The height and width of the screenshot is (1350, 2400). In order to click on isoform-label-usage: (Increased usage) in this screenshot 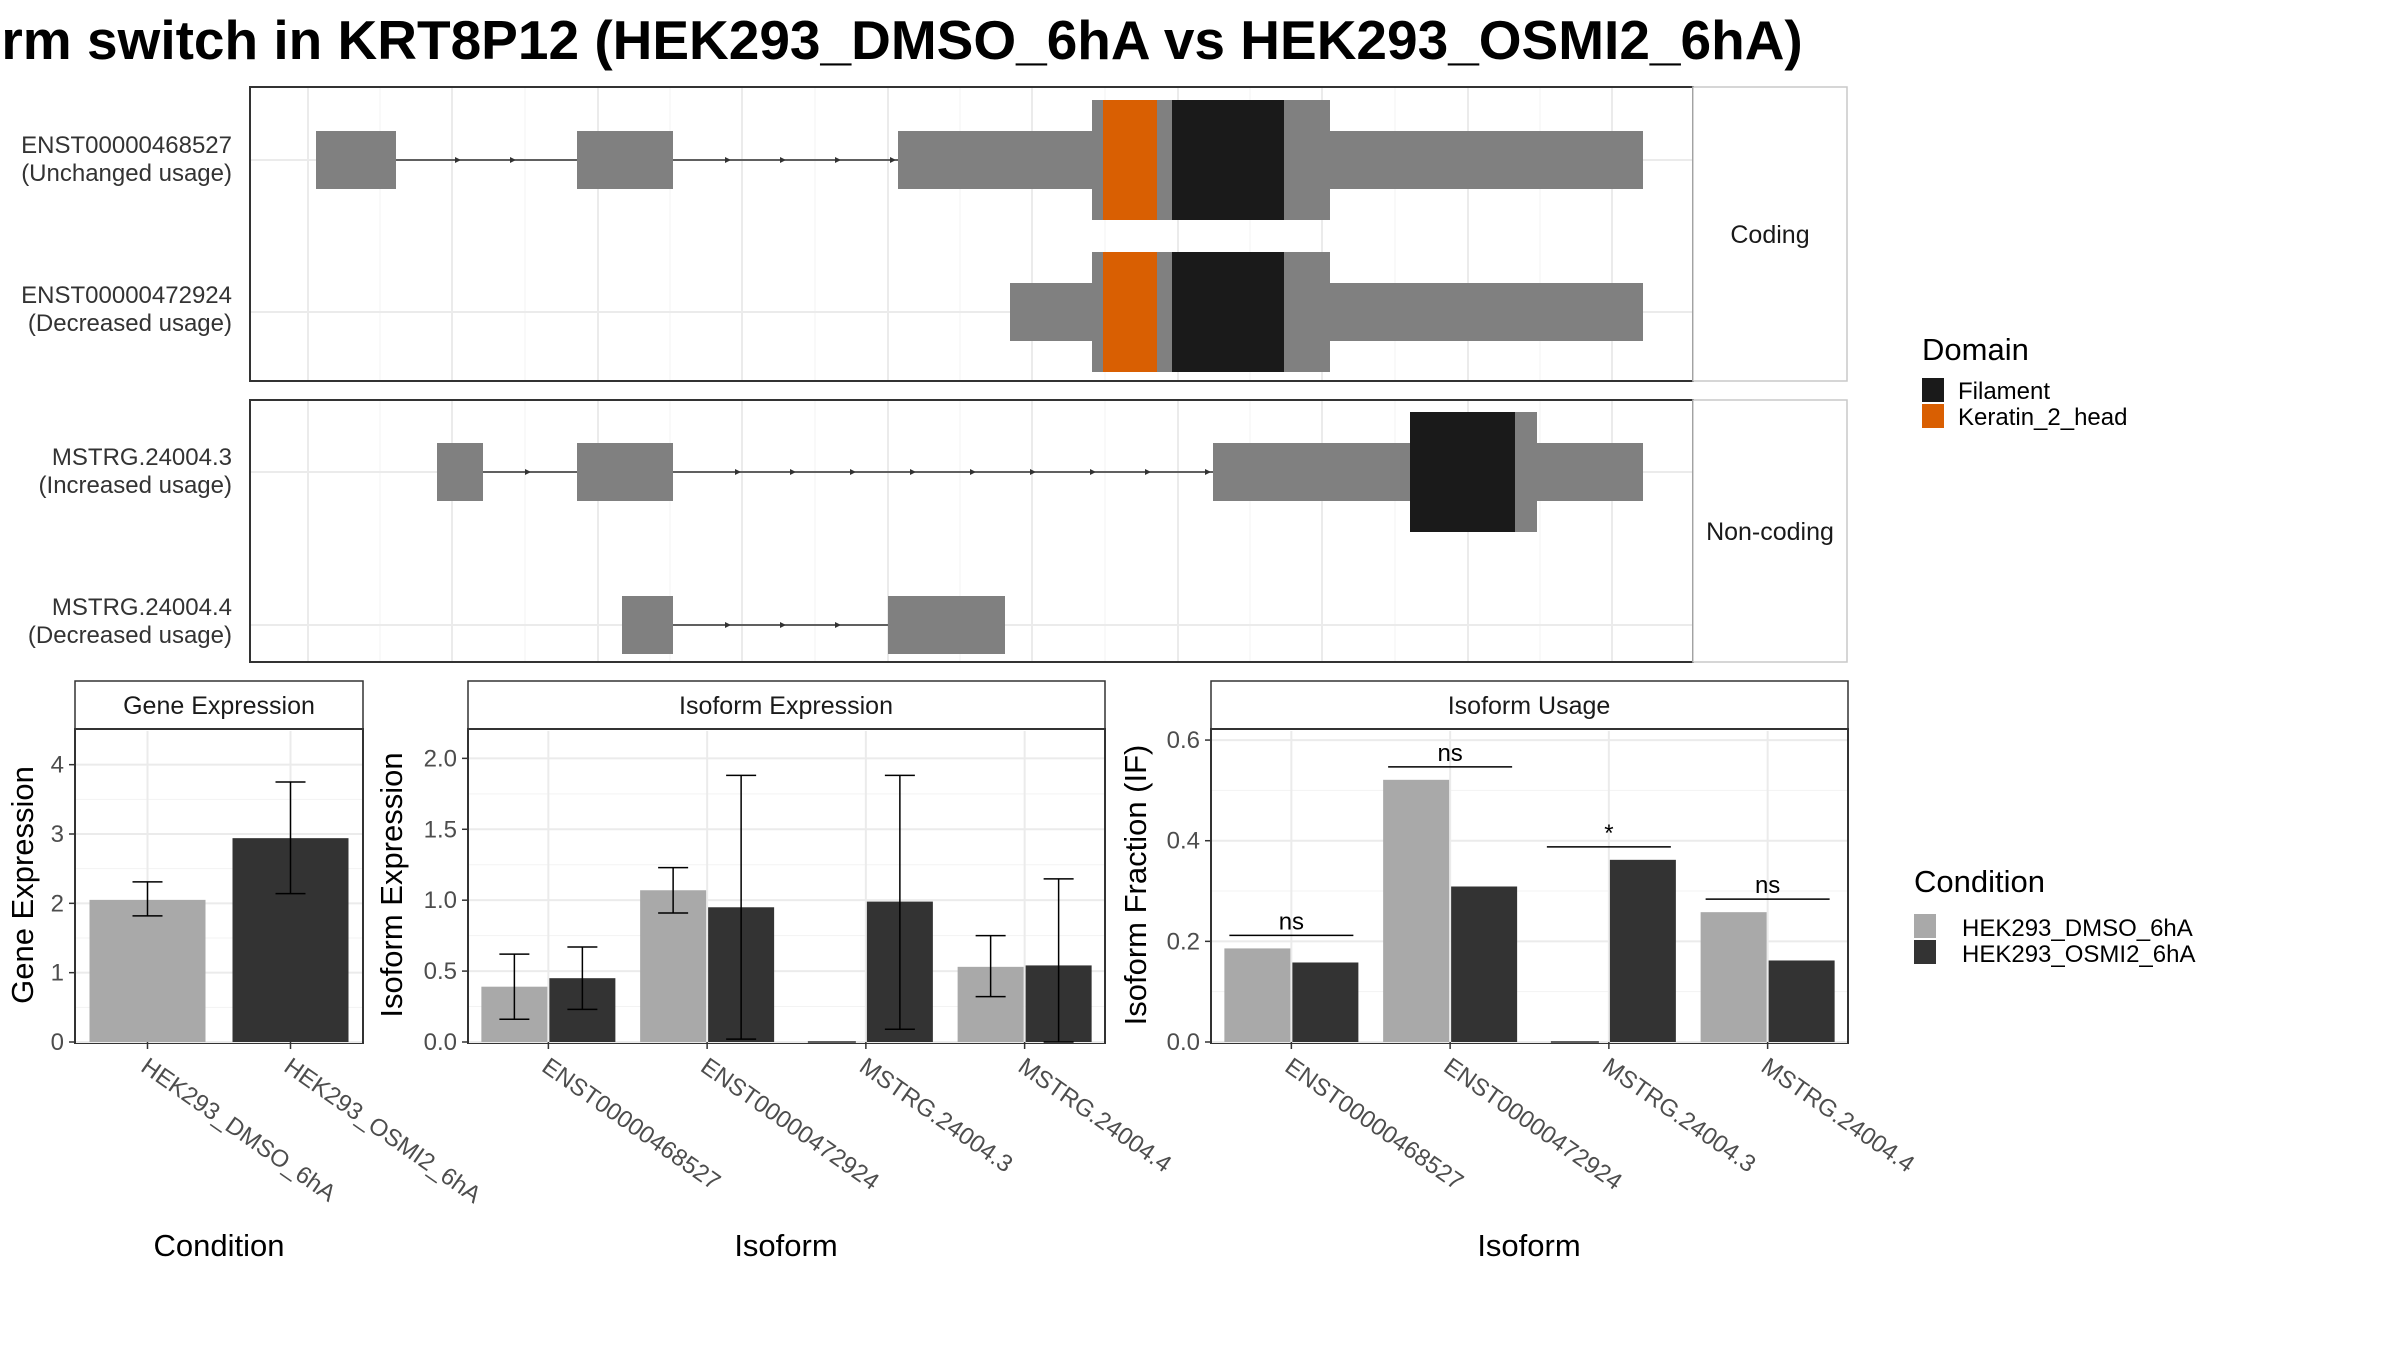, I will do `click(135, 485)`.